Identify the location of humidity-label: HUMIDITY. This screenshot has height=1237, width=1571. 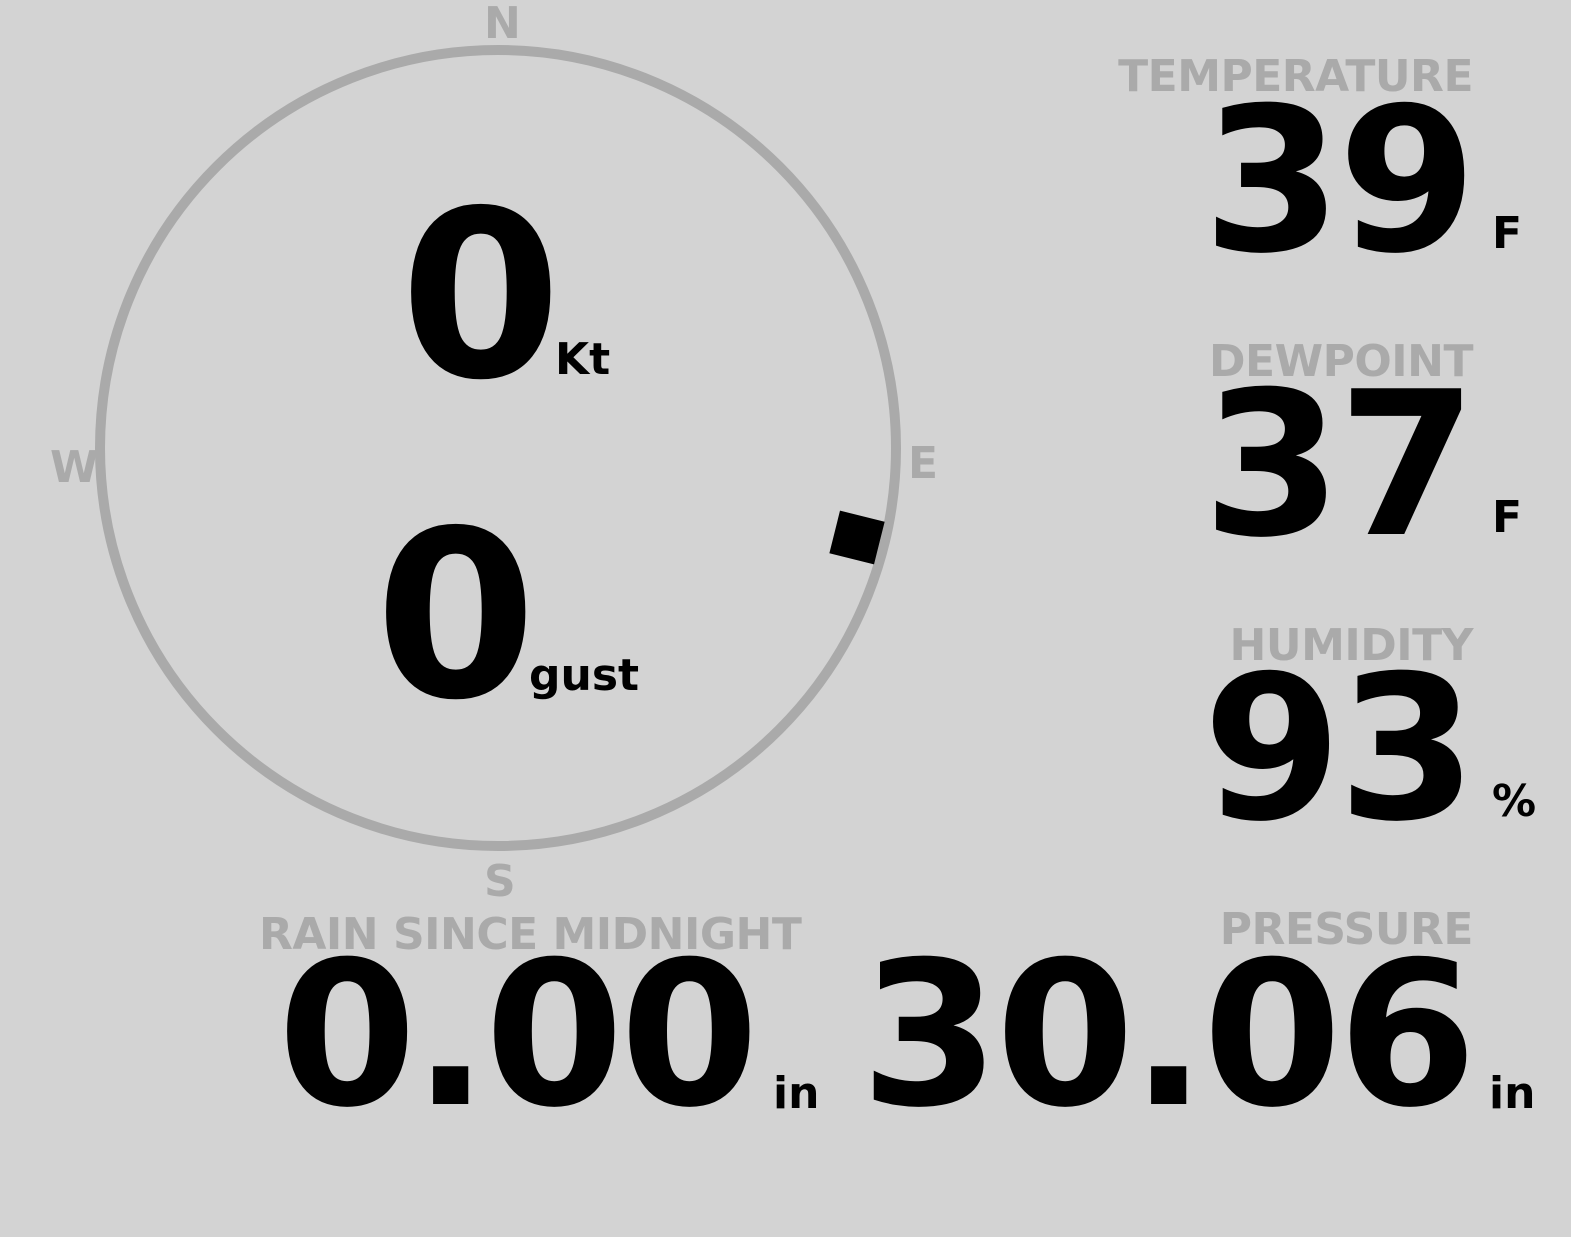
(1351, 645).